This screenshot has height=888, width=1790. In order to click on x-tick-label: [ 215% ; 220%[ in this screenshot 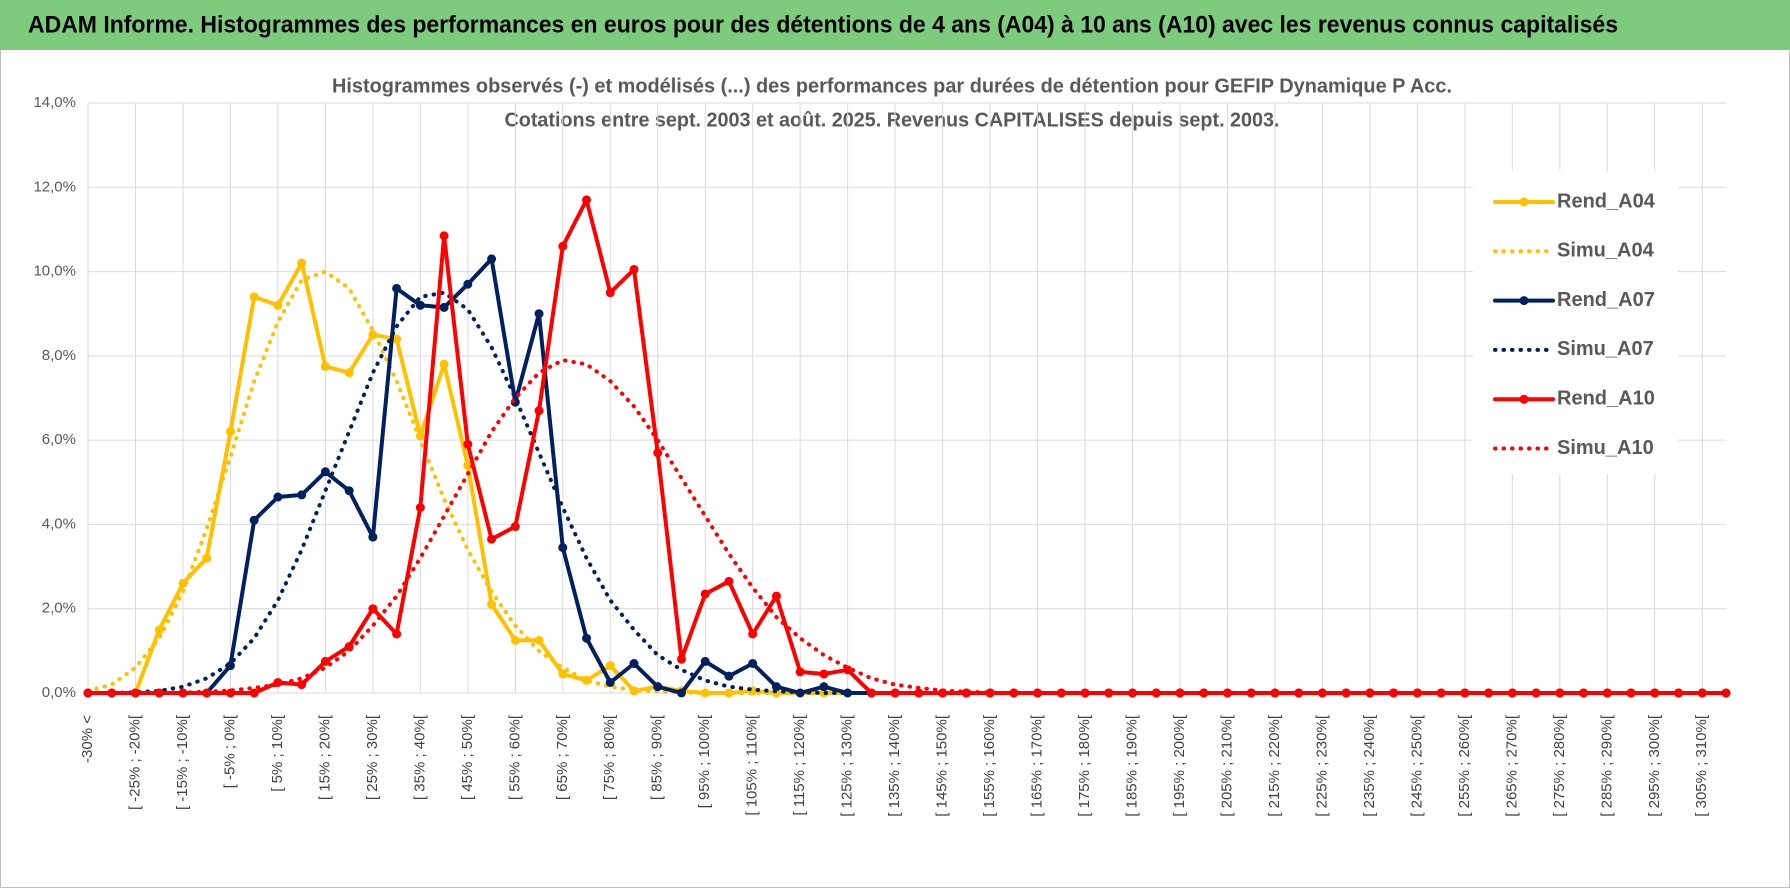, I will do `click(1274, 765)`.